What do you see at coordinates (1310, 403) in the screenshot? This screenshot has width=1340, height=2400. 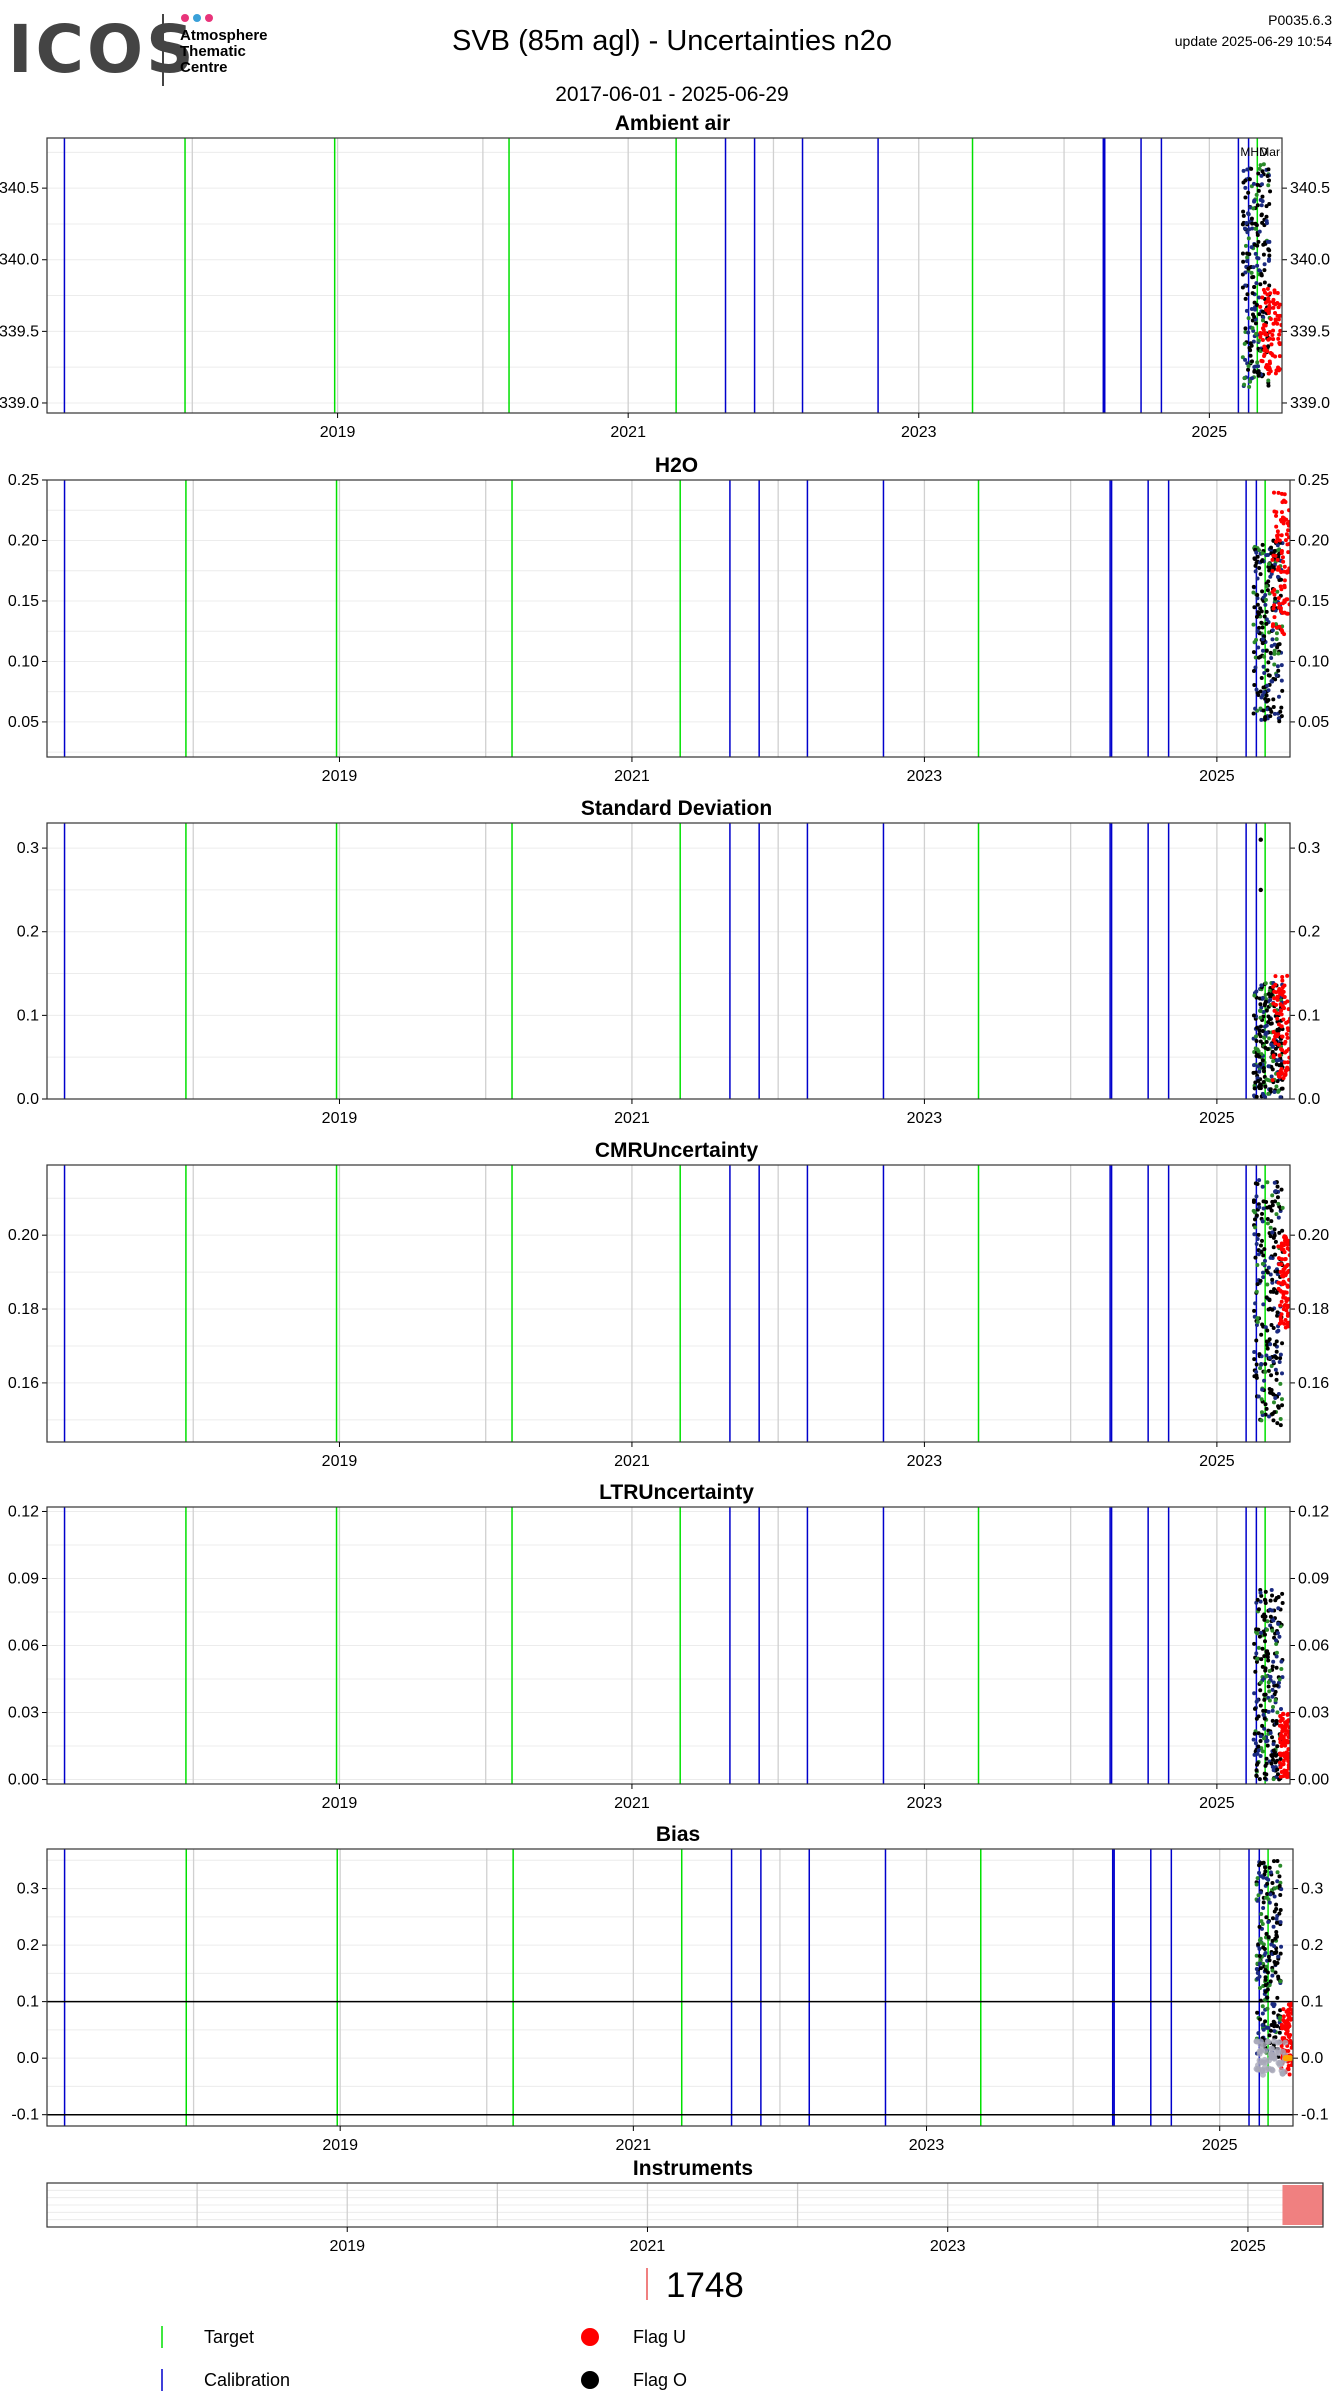 I see `y-tick-label-right: 339.0` at bounding box center [1310, 403].